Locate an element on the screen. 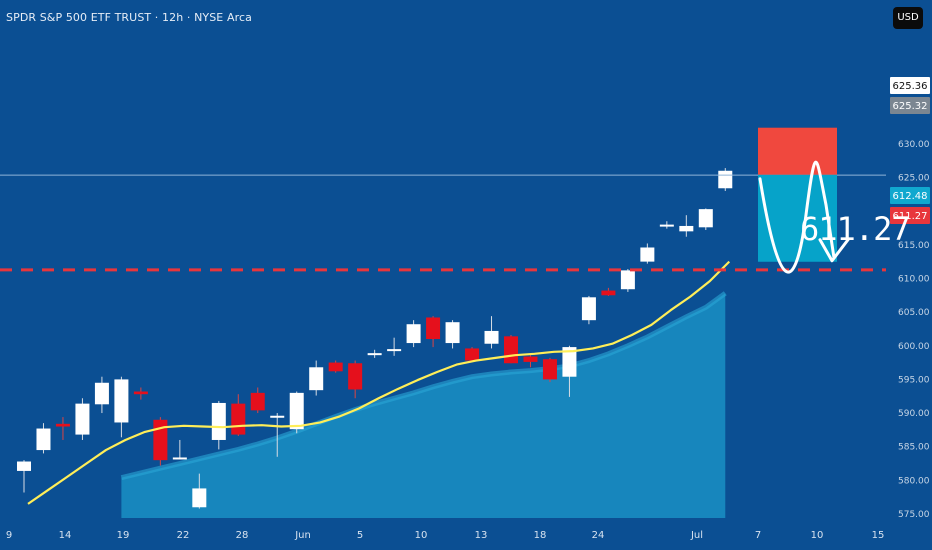 The width and height of the screenshot is (932, 550). position-tool is located at coordinates (804, 200).